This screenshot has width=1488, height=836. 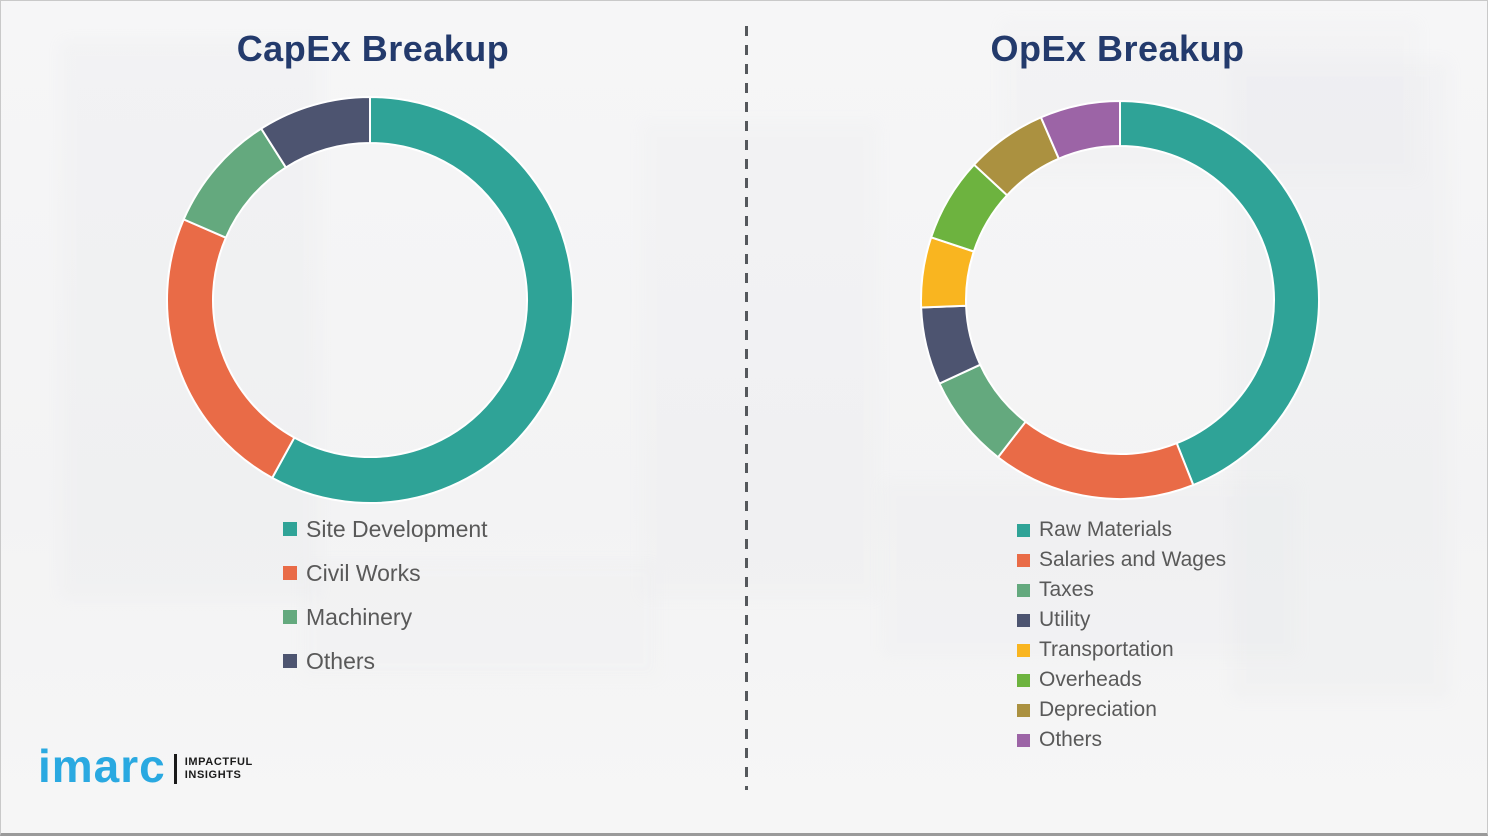 I want to click on legend-item-machinery: Machinery, so click(x=385, y=617).